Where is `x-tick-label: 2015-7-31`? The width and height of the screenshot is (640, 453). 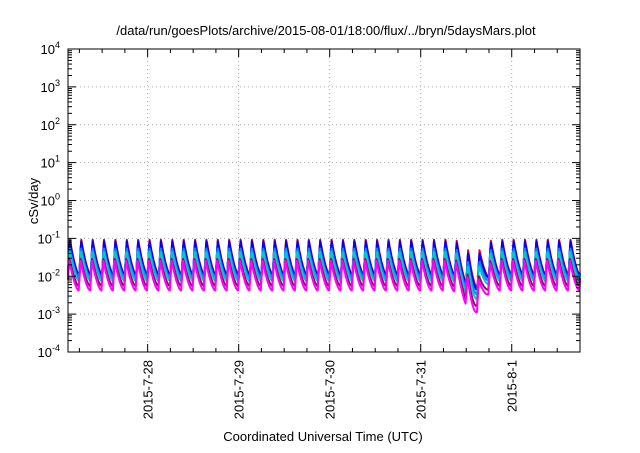
x-tick-label: 2015-7-31 is located at coordinates (421, 389).